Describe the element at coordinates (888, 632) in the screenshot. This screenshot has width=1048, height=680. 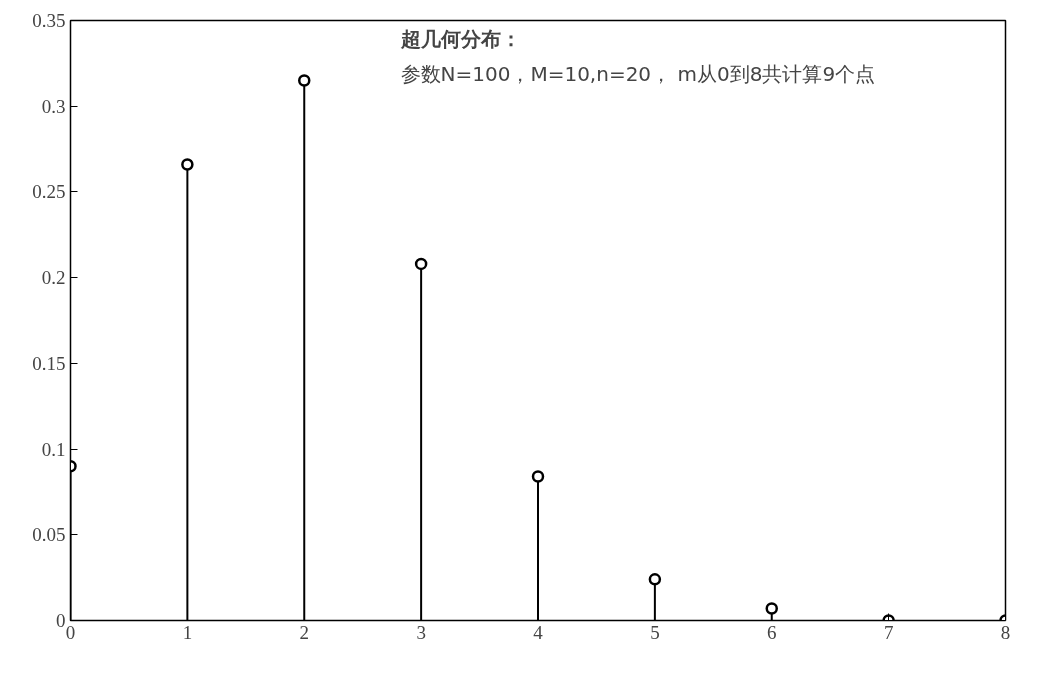
I see `x-tick-label: 7` at that location.